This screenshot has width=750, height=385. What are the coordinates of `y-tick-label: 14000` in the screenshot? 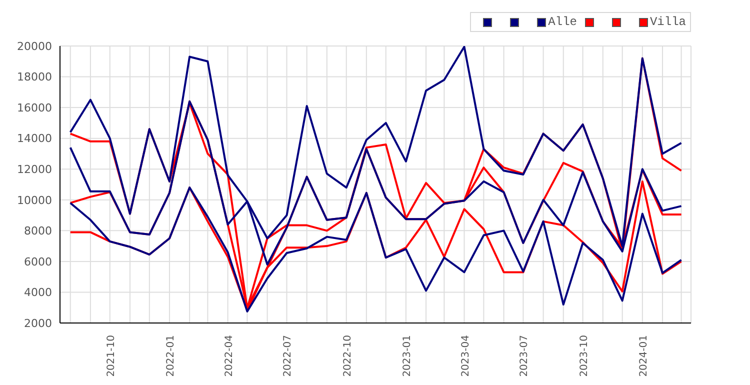 It's located at (34, 139).